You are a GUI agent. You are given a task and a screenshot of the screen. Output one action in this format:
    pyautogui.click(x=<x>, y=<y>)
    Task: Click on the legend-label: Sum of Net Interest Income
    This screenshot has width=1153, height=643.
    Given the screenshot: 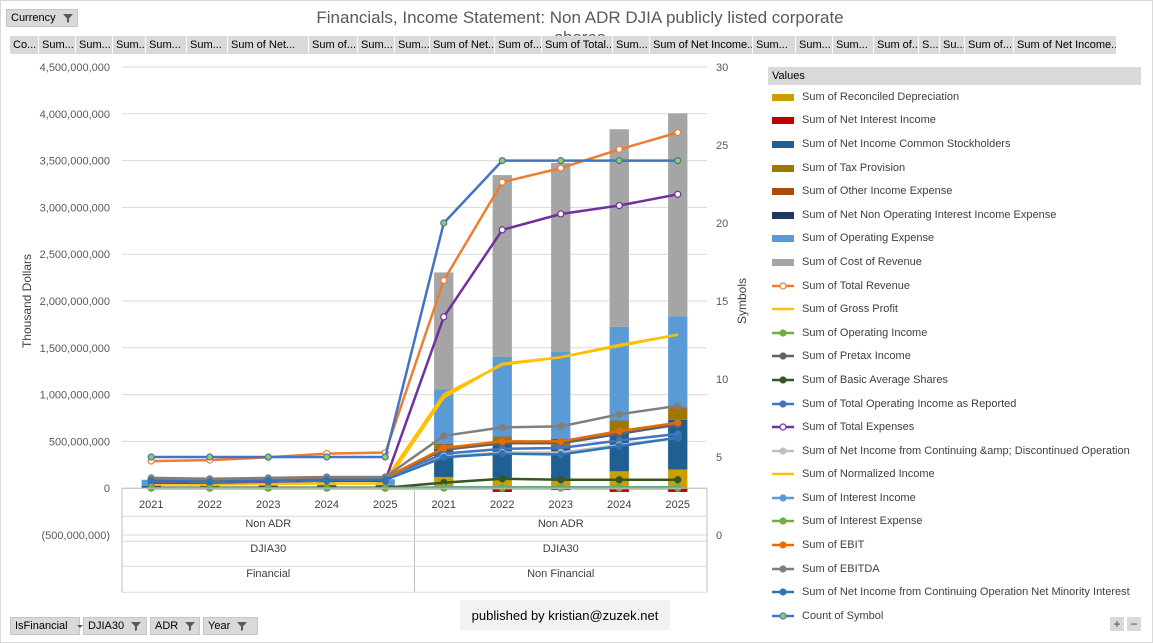 What is the action you would take?
    pyautogui.click(x=869, y=120)
    